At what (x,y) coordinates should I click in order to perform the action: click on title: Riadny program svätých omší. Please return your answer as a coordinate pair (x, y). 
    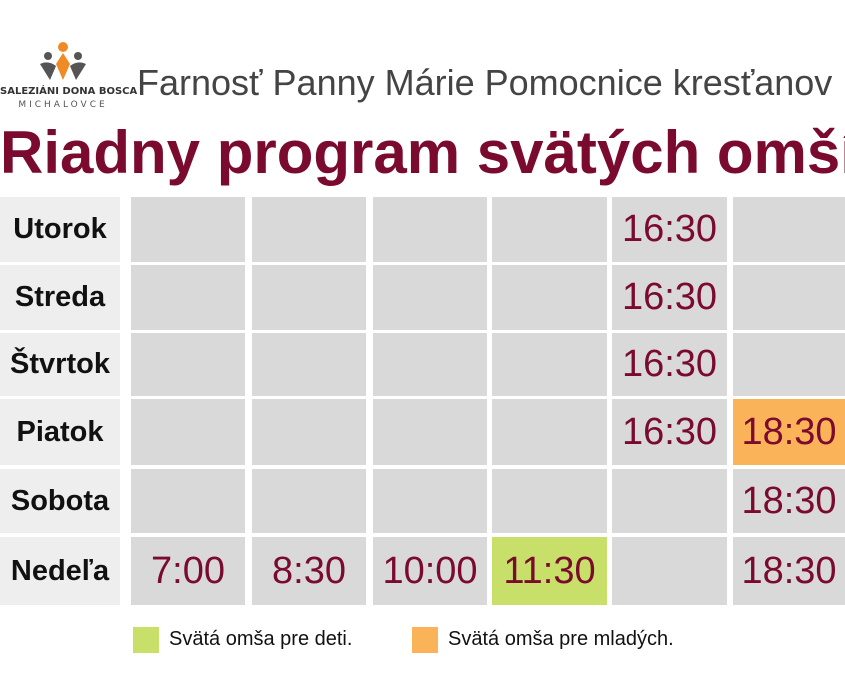
    Looking at the image, I should click on (422, 152).